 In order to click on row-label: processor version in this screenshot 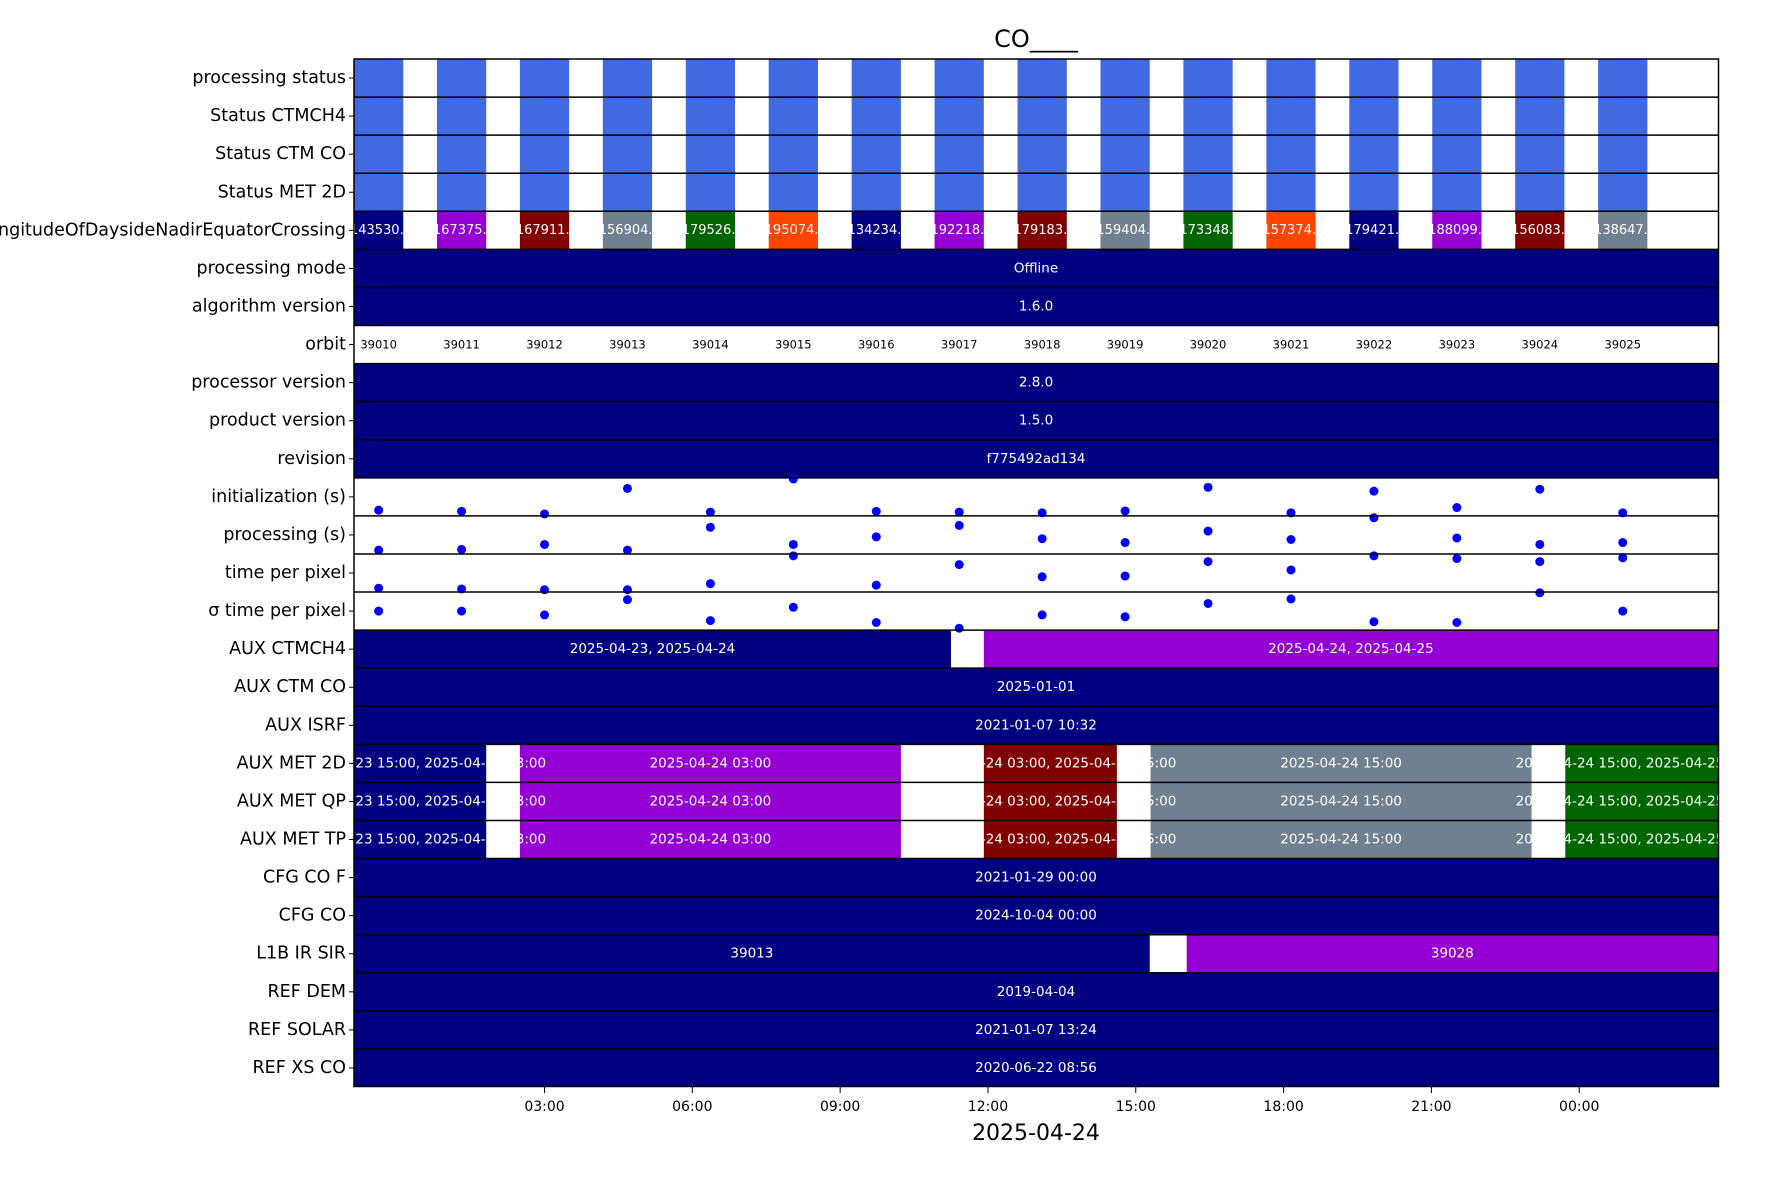, I will do `click(268, 383)`.